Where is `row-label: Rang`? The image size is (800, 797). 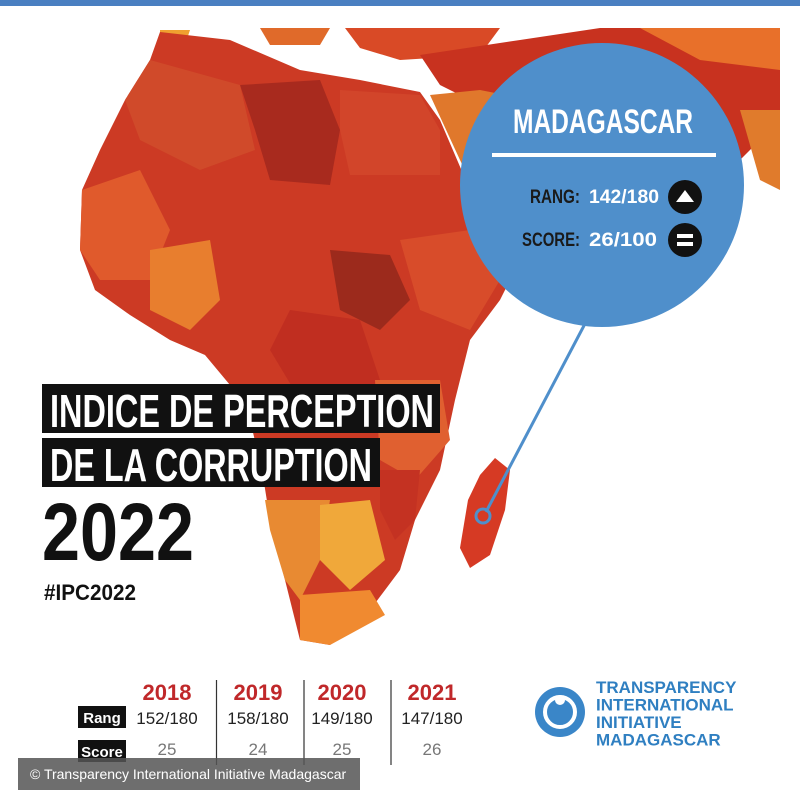
row-label: Rang is located at coordinates (102, 718).